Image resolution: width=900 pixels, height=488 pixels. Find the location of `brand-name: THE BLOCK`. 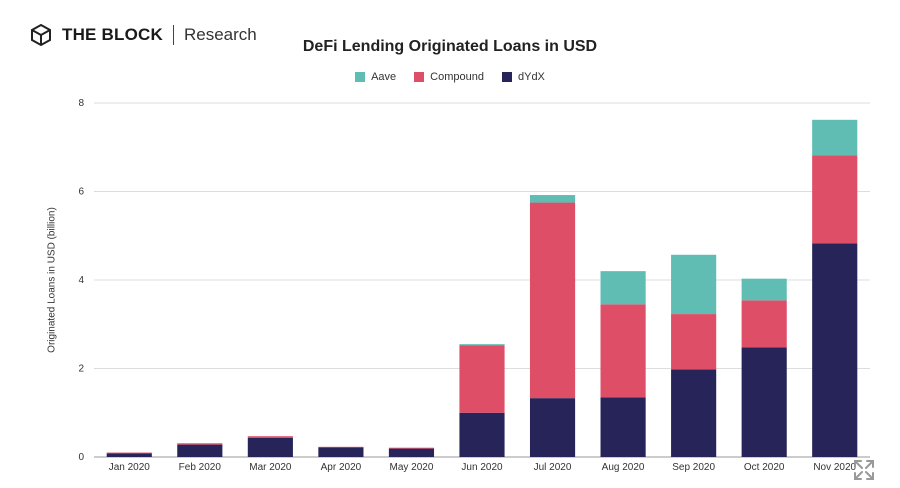

brand-name: THE BLOCK is located at coordinates (112, 34).